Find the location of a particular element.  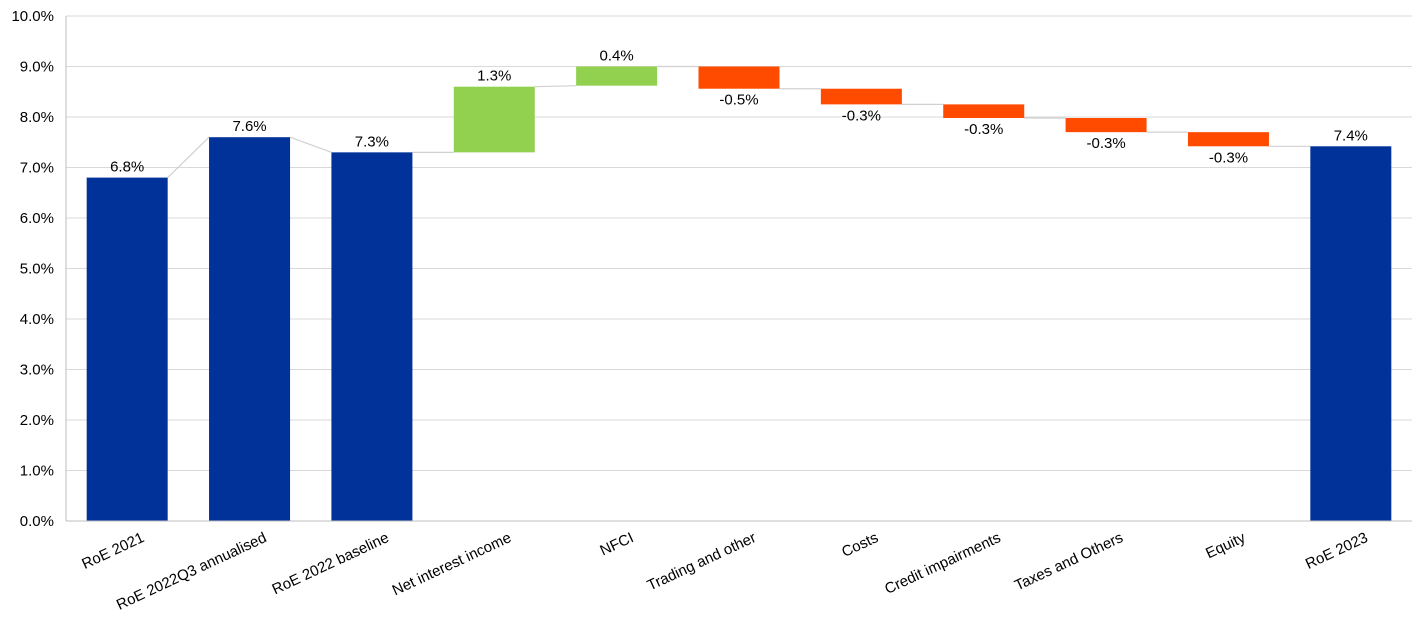

x-category-label: Credit impairments is located at coordinates (942, 563).